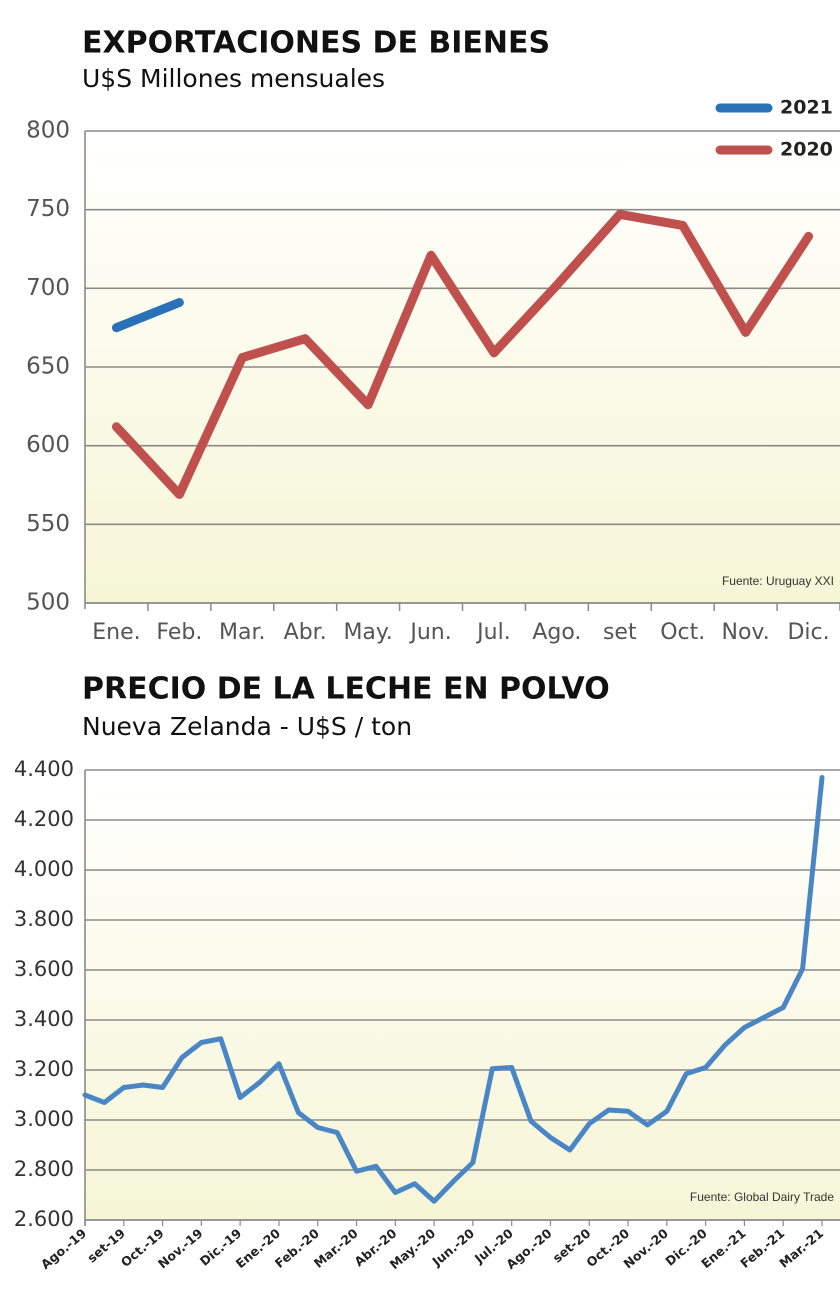 The height and width of the screenshot is (1292, 840). I want to click on y-tick-label: 2.800, so click(44, 1169).